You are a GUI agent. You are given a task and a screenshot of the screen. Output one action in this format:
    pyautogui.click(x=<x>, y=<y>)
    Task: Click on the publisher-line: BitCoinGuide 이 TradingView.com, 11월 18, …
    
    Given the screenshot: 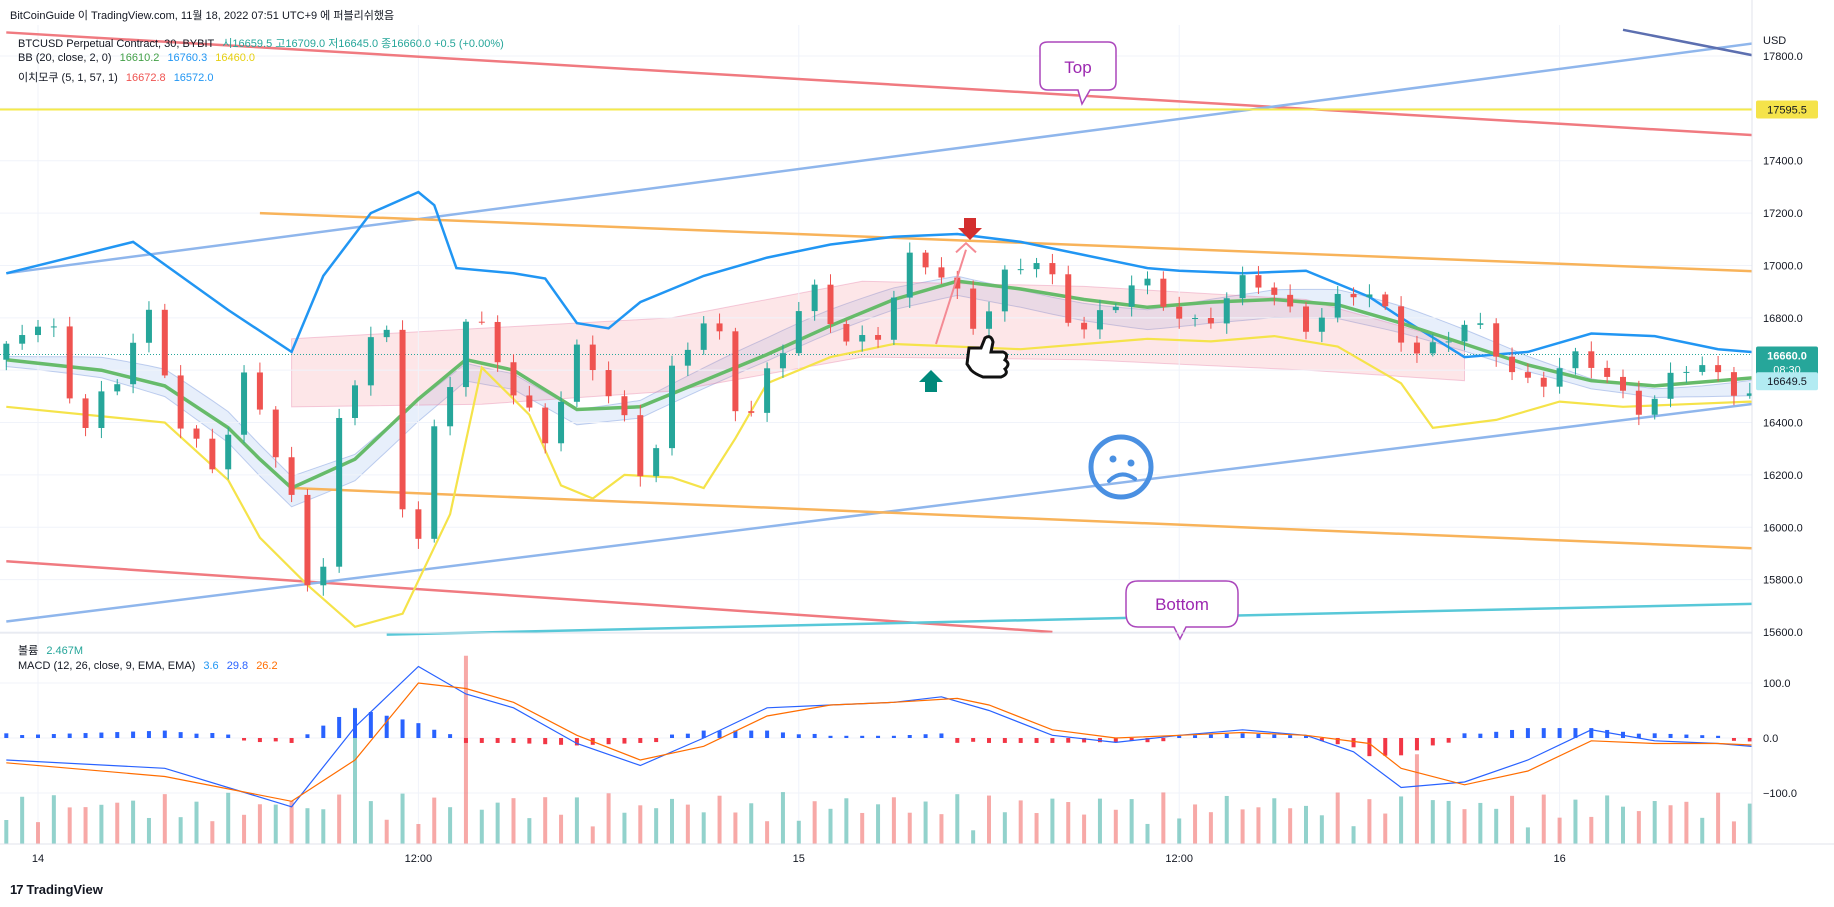 What is the action you would take?
    pyautogui.click(x=202, y=16)
    